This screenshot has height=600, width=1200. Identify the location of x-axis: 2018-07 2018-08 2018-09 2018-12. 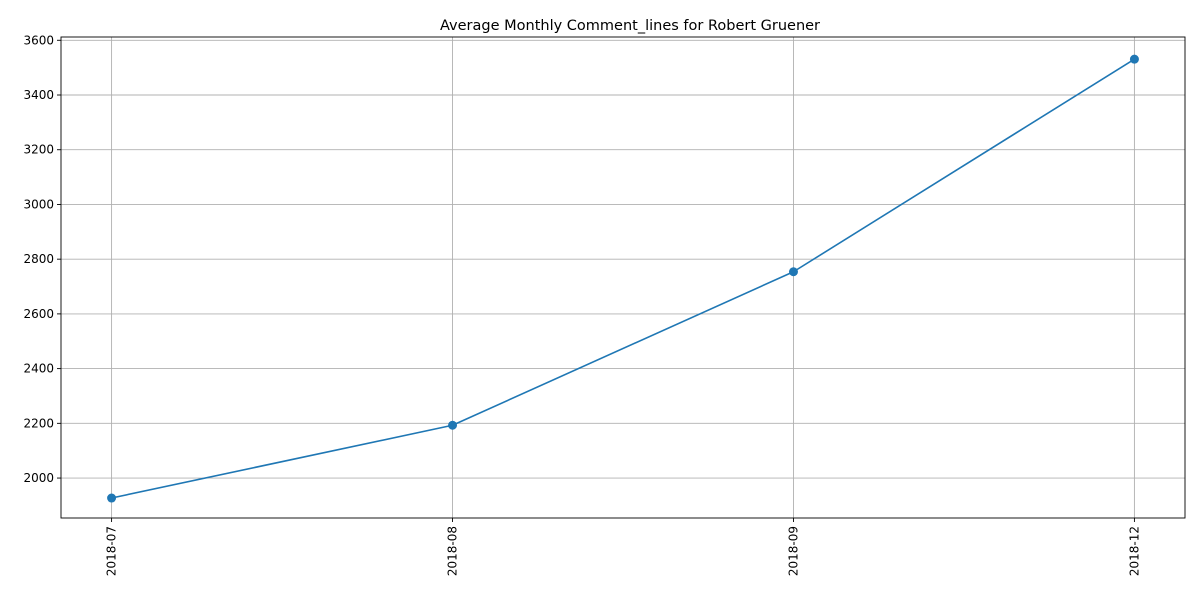
(623, 547).